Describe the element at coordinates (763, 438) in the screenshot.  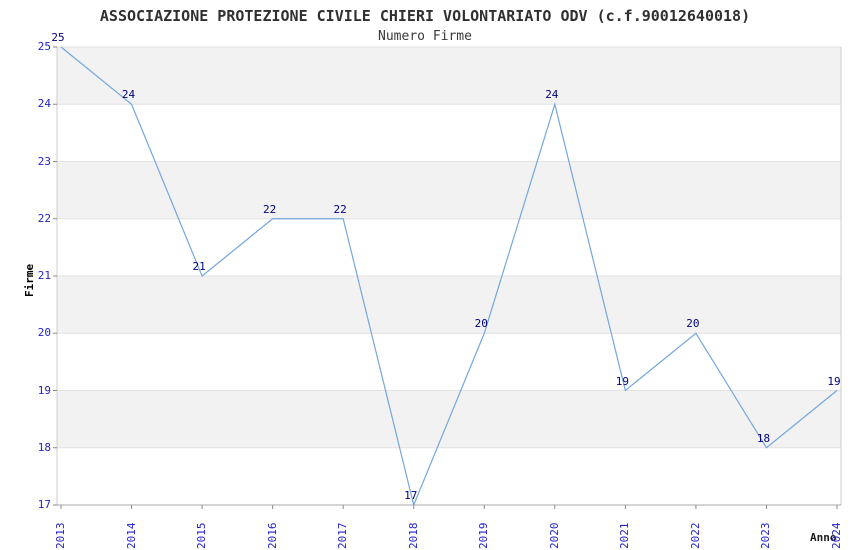
I see `point-label: 18` at that location.